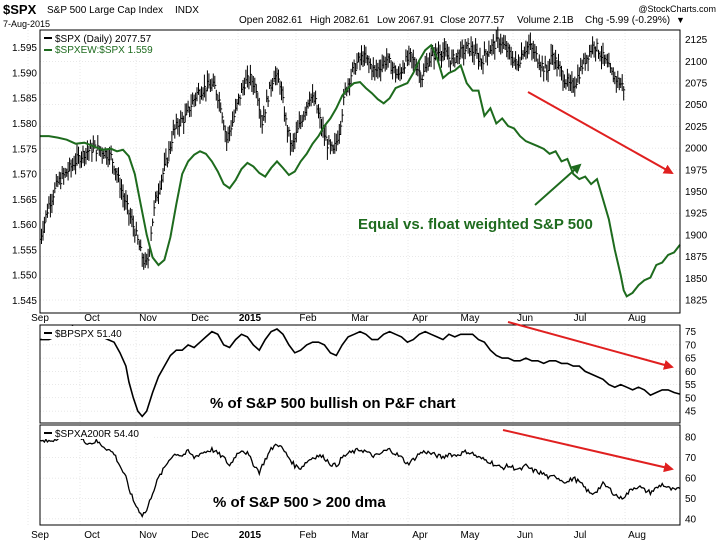  Describe the element at coordinates (696, 279) in the screenshot. I see `axis-tick-label: 1850` at that location.